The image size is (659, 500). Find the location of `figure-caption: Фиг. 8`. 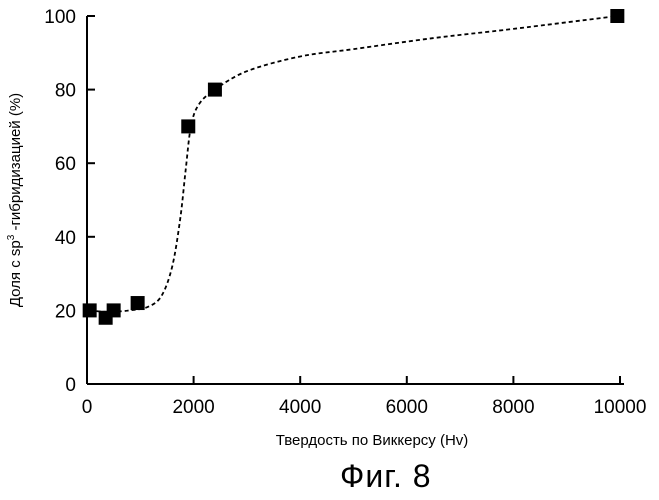

figure-caption: Фиг. 8 is located at coordinates (386, 476).